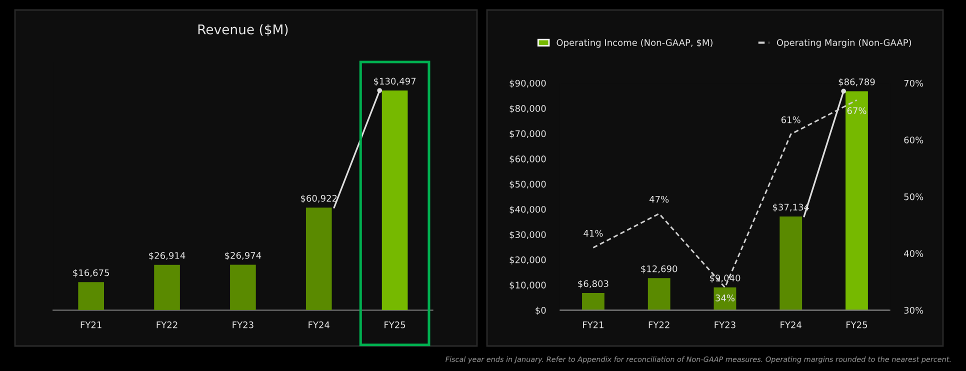 The height and width of the screenshot is (371, 966). Describe the element at coordinates (528, 184) in the screenshot. I see `y-tick-label: $50,000` at that location.